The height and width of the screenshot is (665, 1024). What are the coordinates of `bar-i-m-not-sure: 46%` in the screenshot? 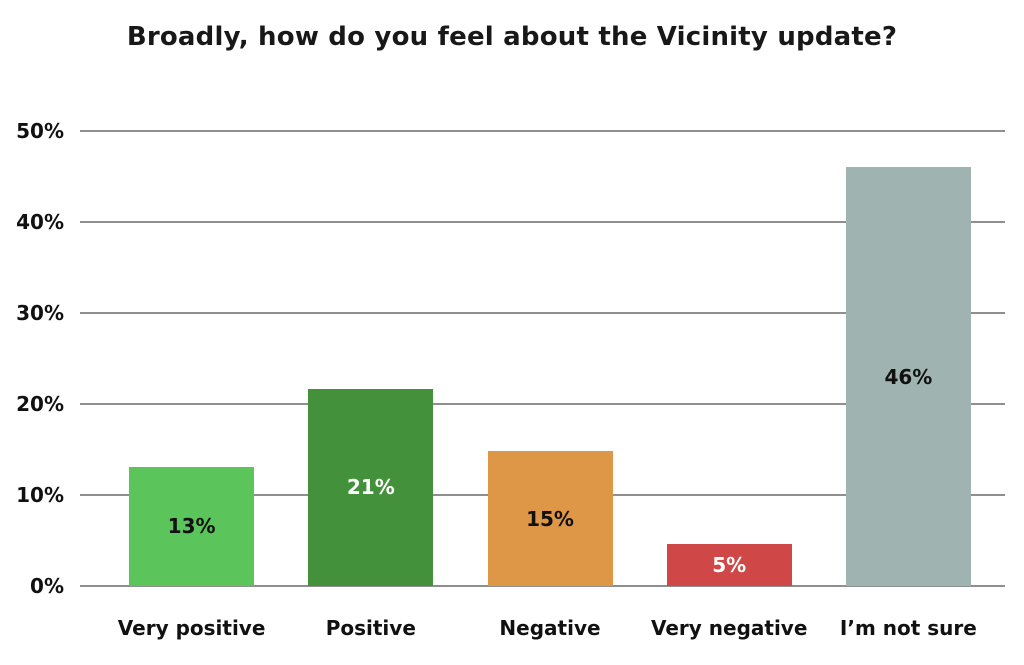 It's located at (908, 376).